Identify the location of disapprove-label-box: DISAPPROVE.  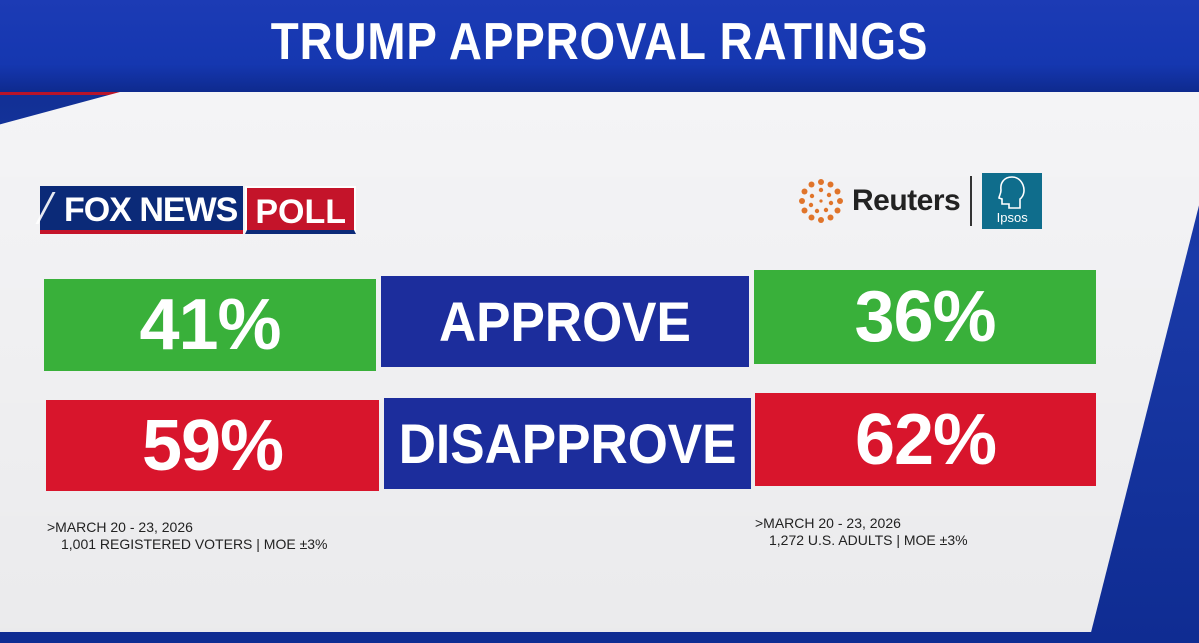
(567, 443).